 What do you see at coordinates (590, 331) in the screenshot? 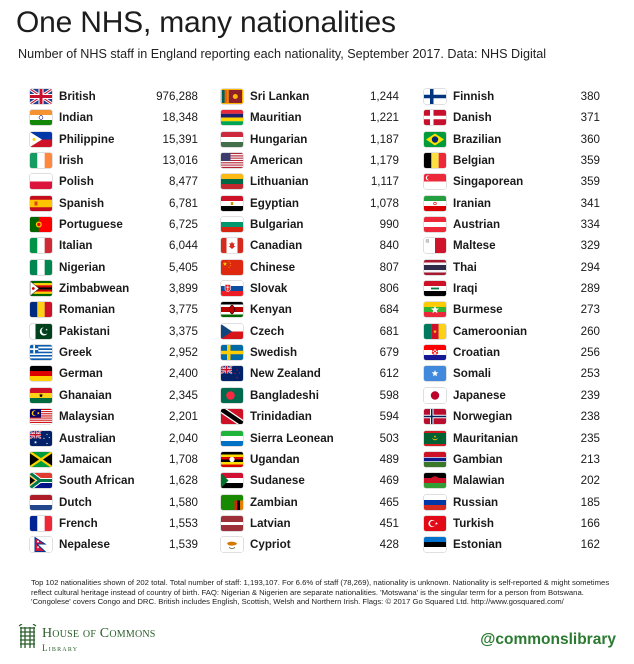
I see `staff-count: 260` at bounding box center [590, 331].